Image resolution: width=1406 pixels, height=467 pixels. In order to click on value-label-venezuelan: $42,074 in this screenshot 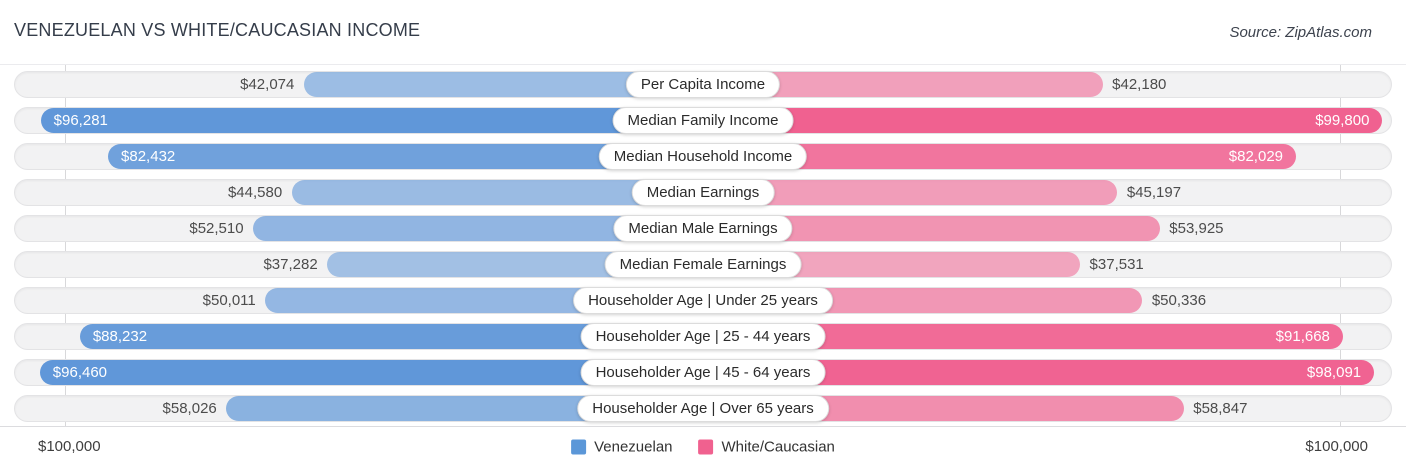, I will do `click(267, 84)`.